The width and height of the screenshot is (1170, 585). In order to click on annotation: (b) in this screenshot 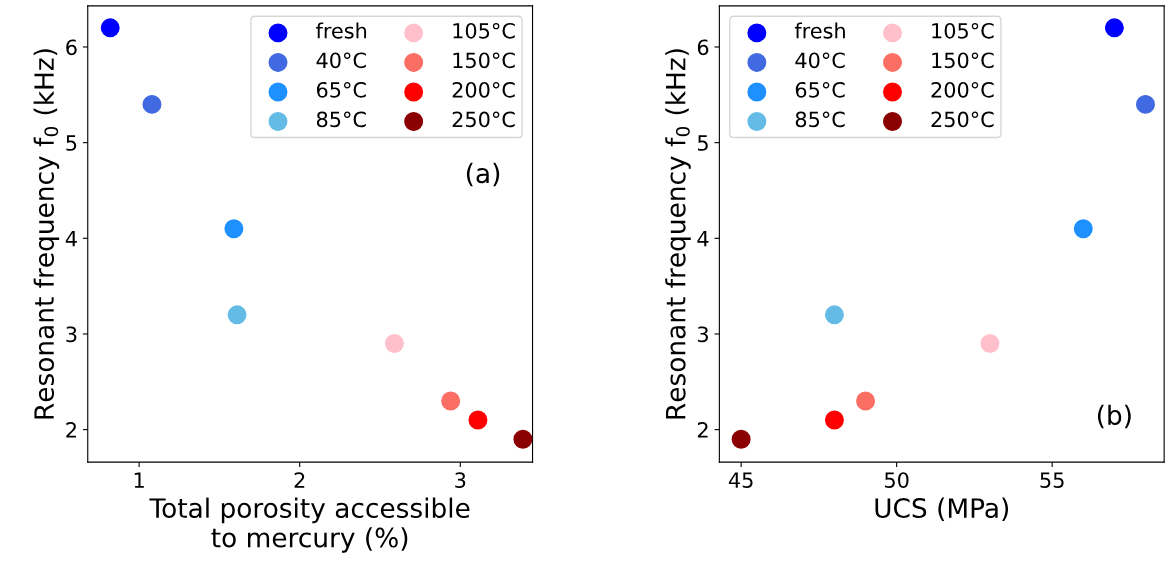, I will do `click(1114, 416)`.